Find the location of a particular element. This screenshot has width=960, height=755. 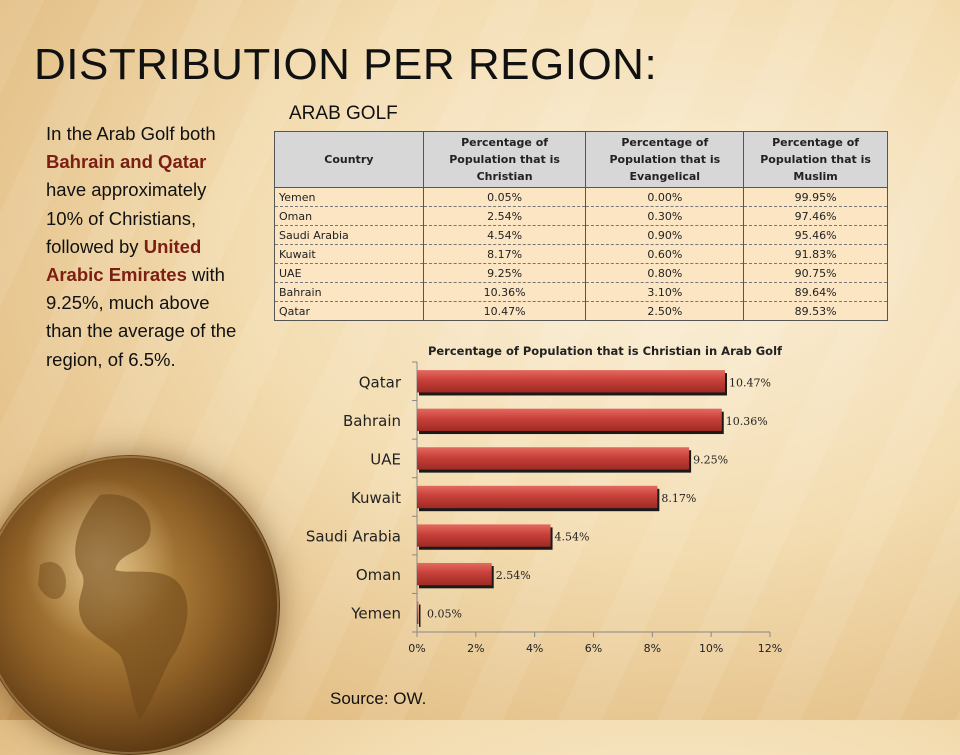

table-cell: 2.54% is located at coordinates (504, 216).